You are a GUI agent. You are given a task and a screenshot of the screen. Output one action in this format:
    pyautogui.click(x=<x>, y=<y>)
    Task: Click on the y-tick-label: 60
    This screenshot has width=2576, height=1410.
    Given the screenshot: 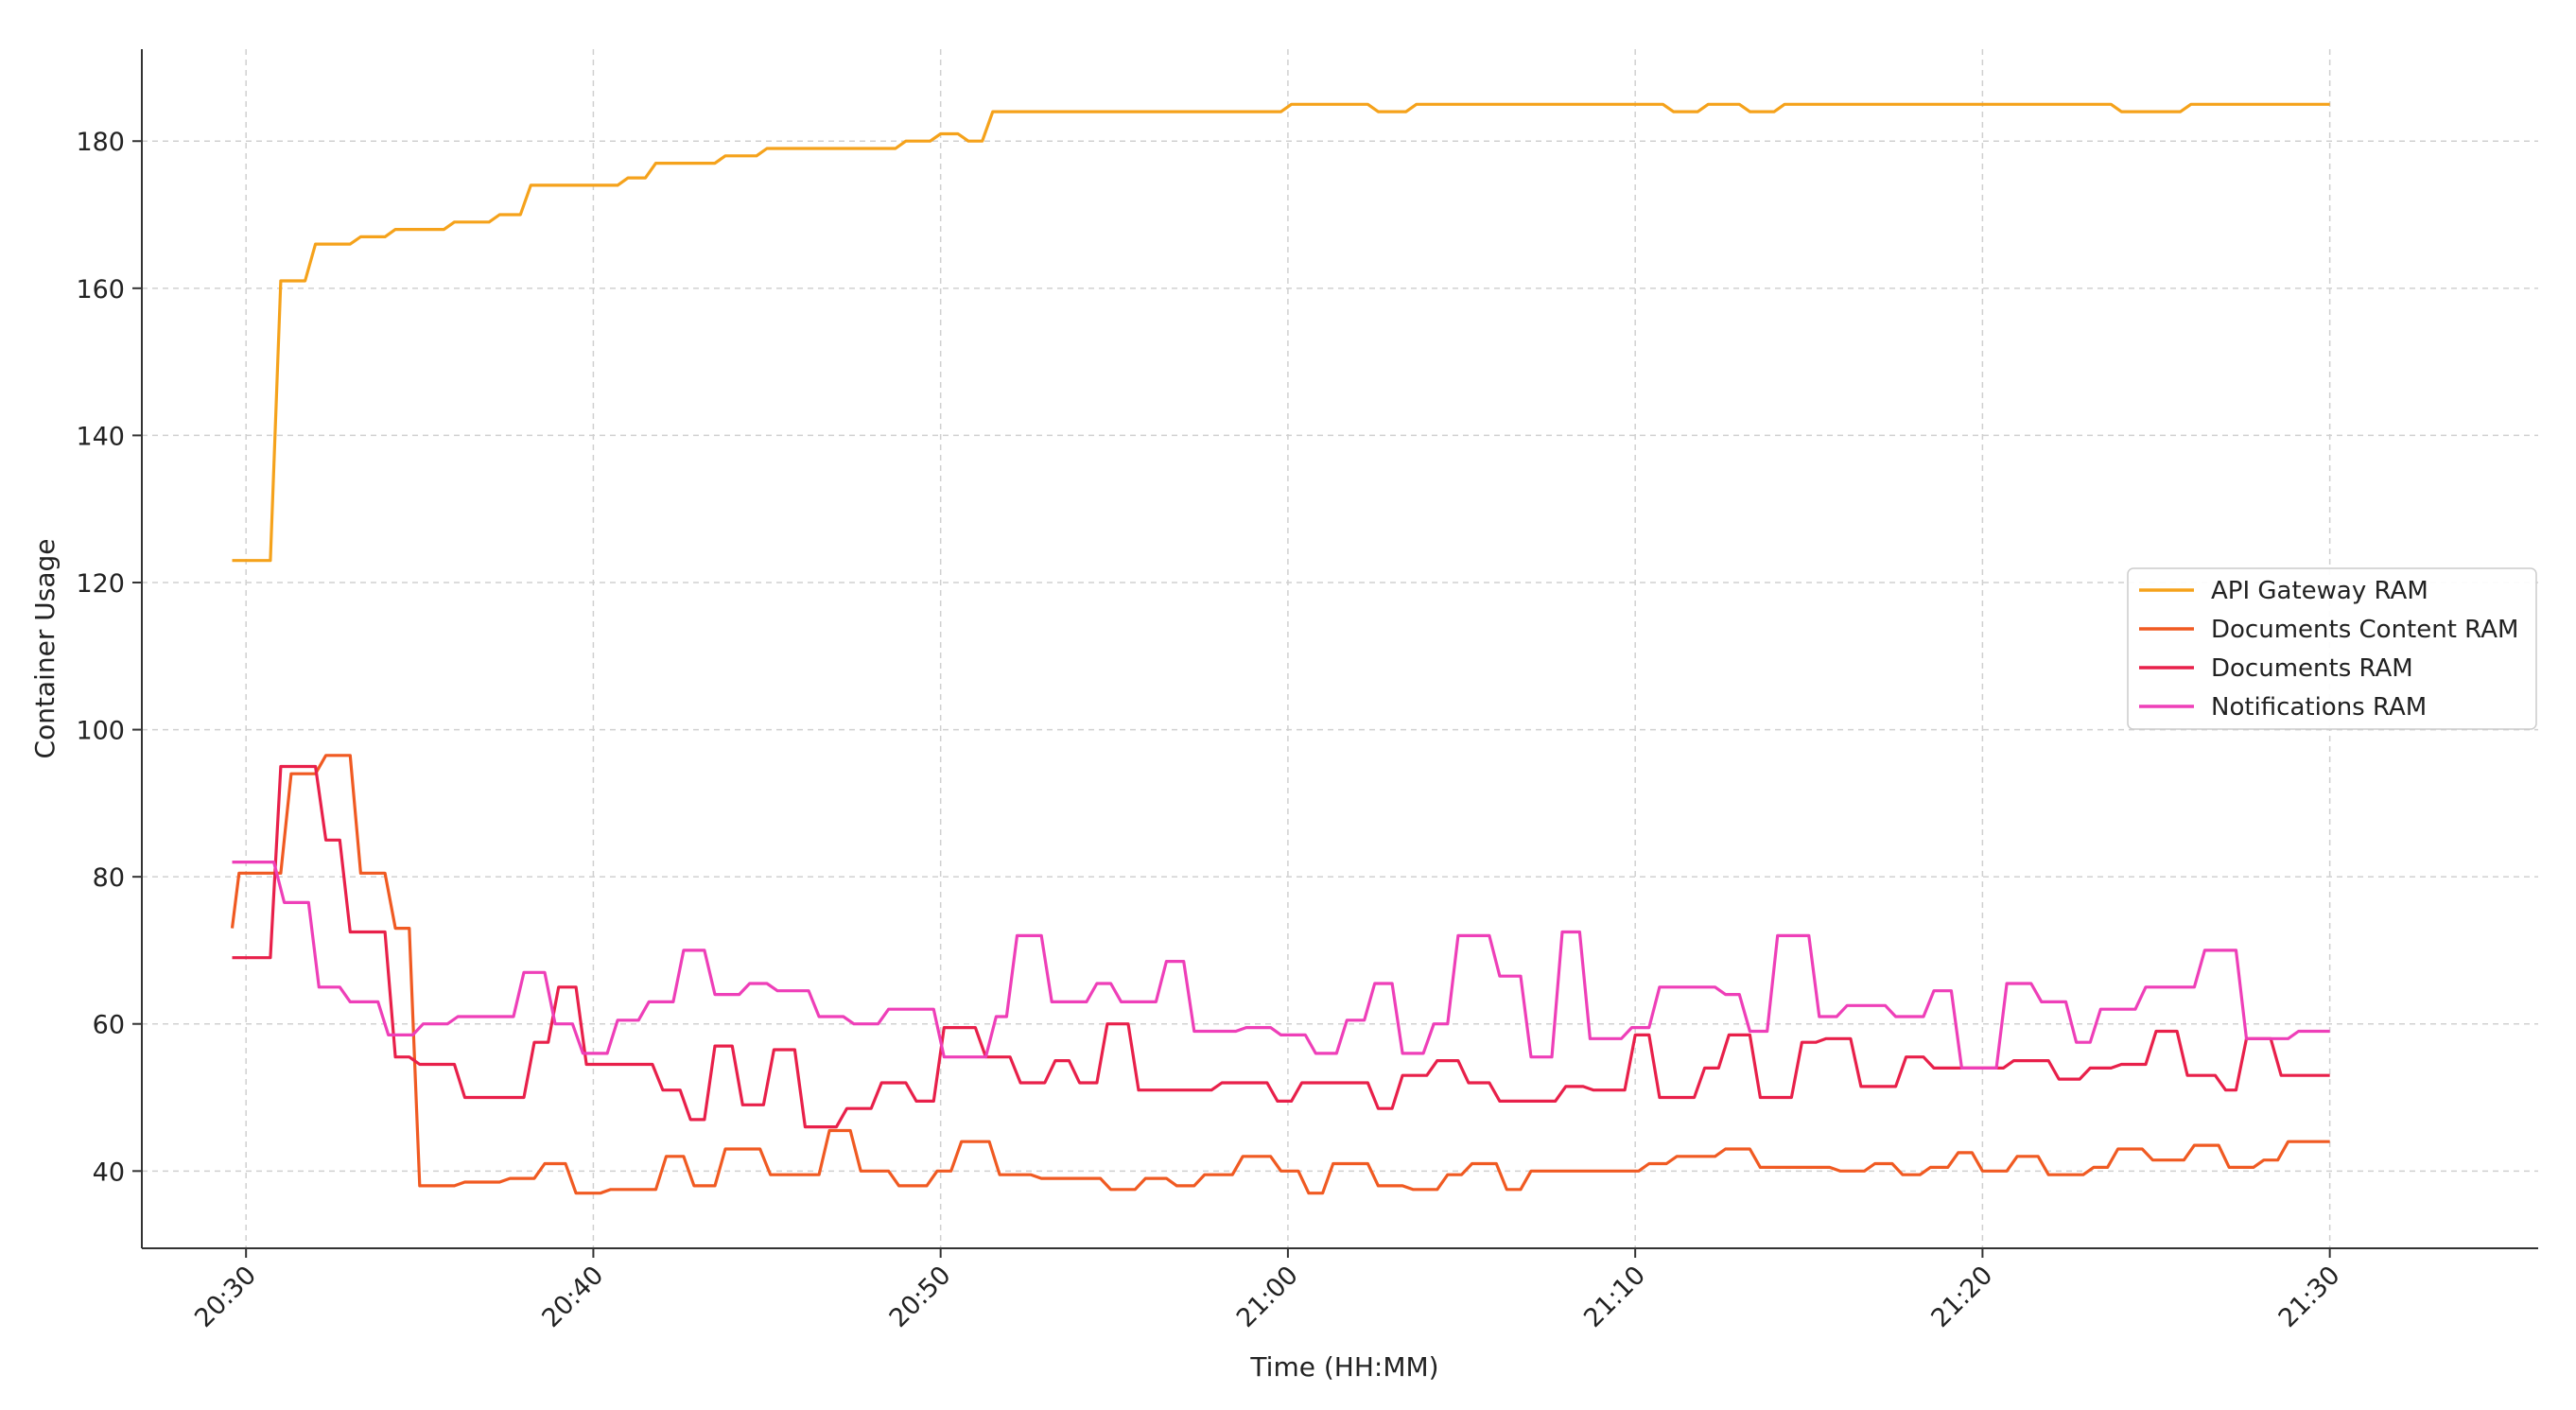 What is the action you would take?
    pyautogui.click(x=109, y=1025)
    